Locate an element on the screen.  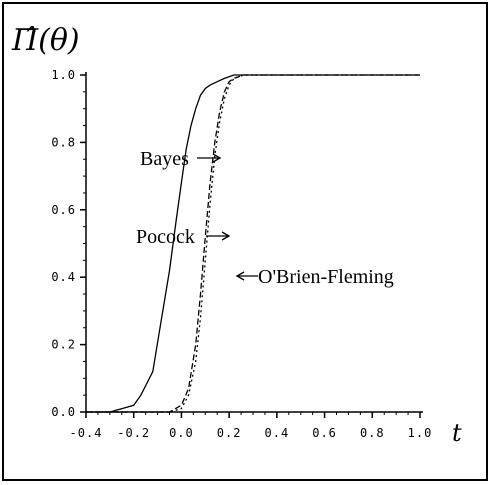
x-tick-label: 0.0 is located at coordinates (181, 433).